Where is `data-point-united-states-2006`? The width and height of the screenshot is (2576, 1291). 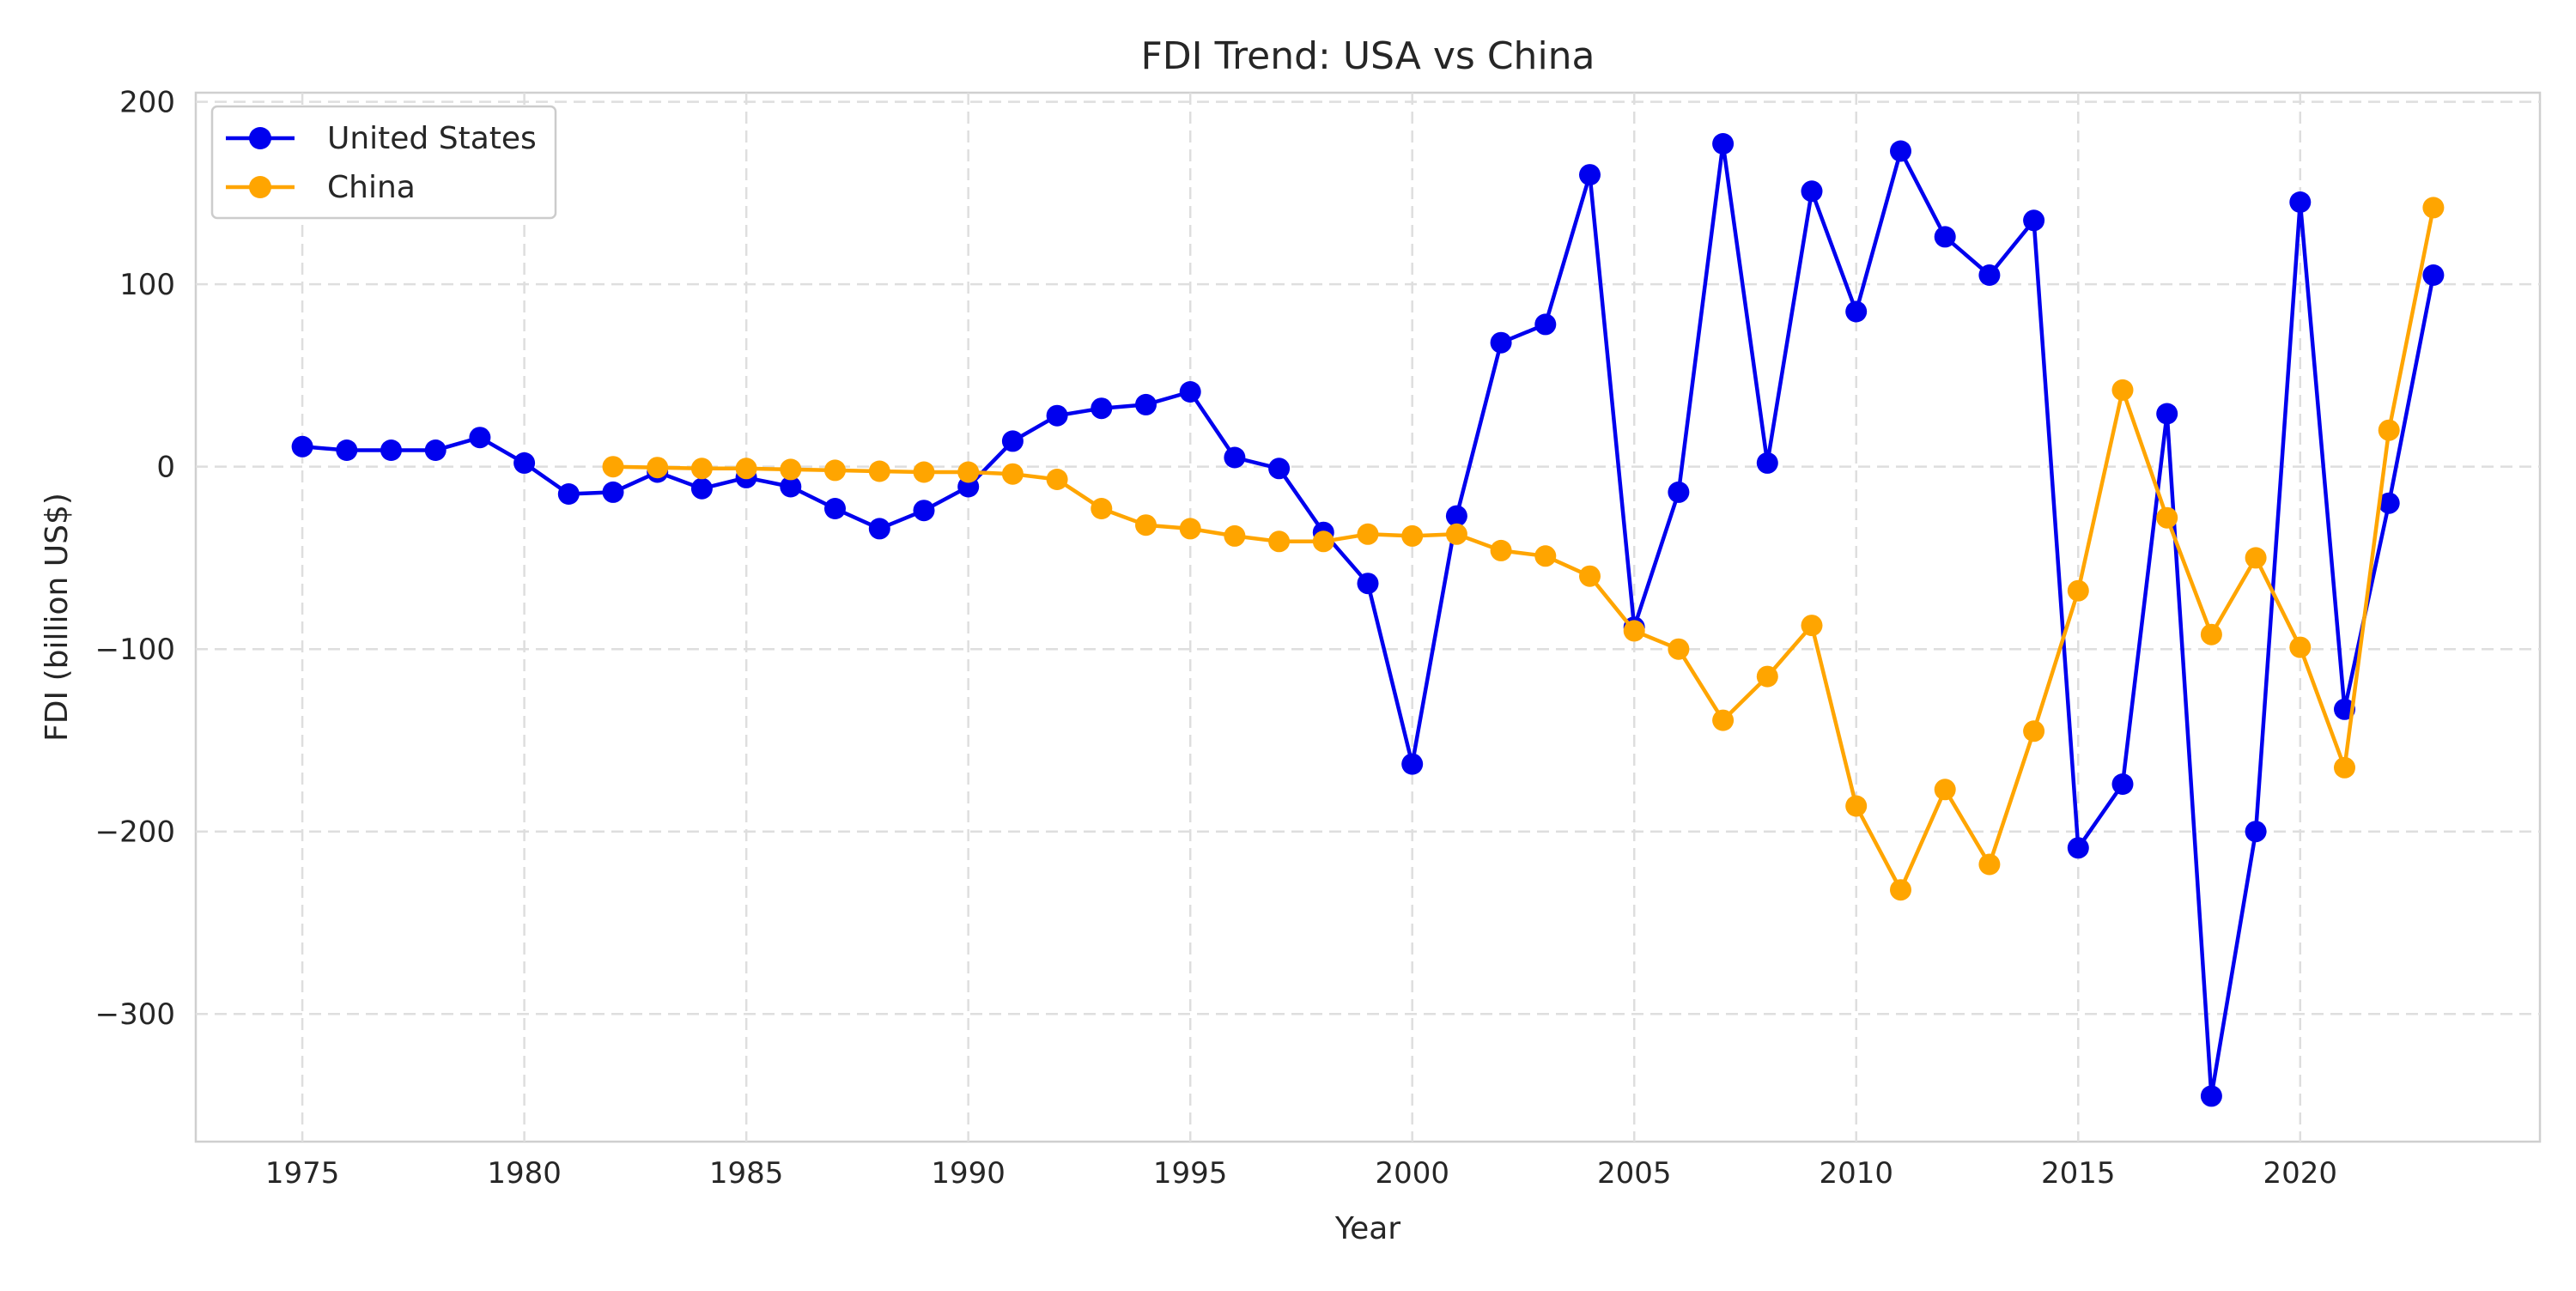 data-point-united-states-2006 is located at coordinates (1679, 492).